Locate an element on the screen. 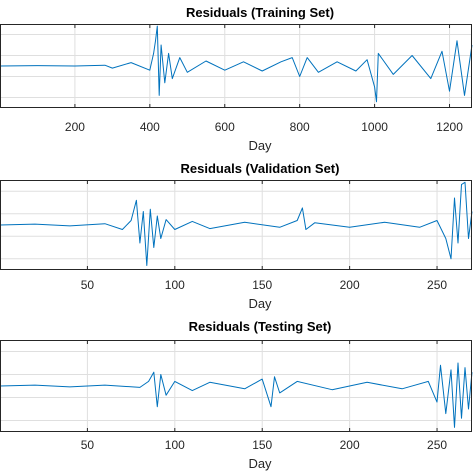 This screenshot has height=474, width=474. panel-3-residual-series is located at coordinates (236, 395).